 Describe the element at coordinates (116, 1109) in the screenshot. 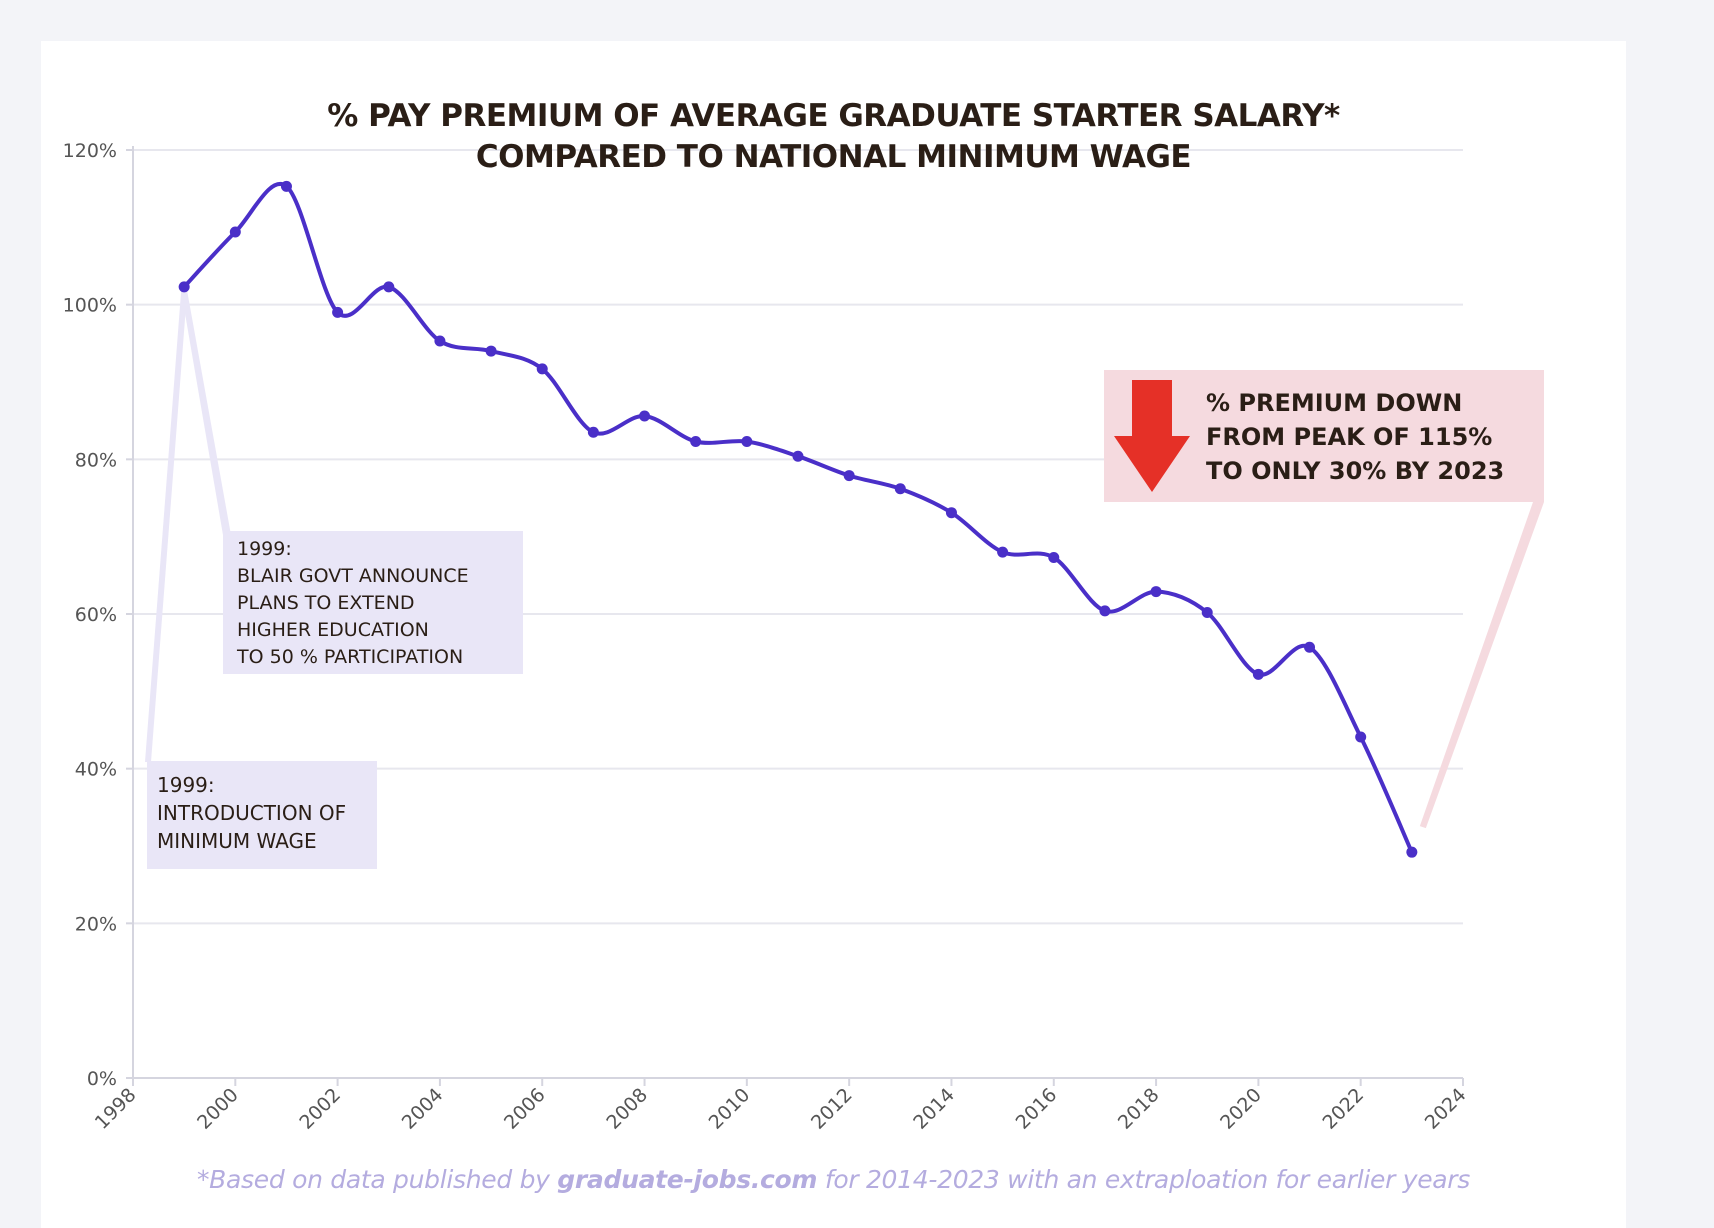

I see `x-tick-label: 1998` at that location.